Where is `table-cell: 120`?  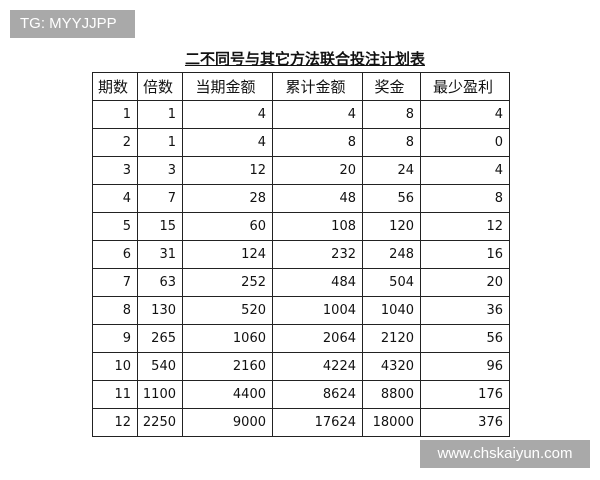 table-cell: 120 is located at coordinates (391, 226).